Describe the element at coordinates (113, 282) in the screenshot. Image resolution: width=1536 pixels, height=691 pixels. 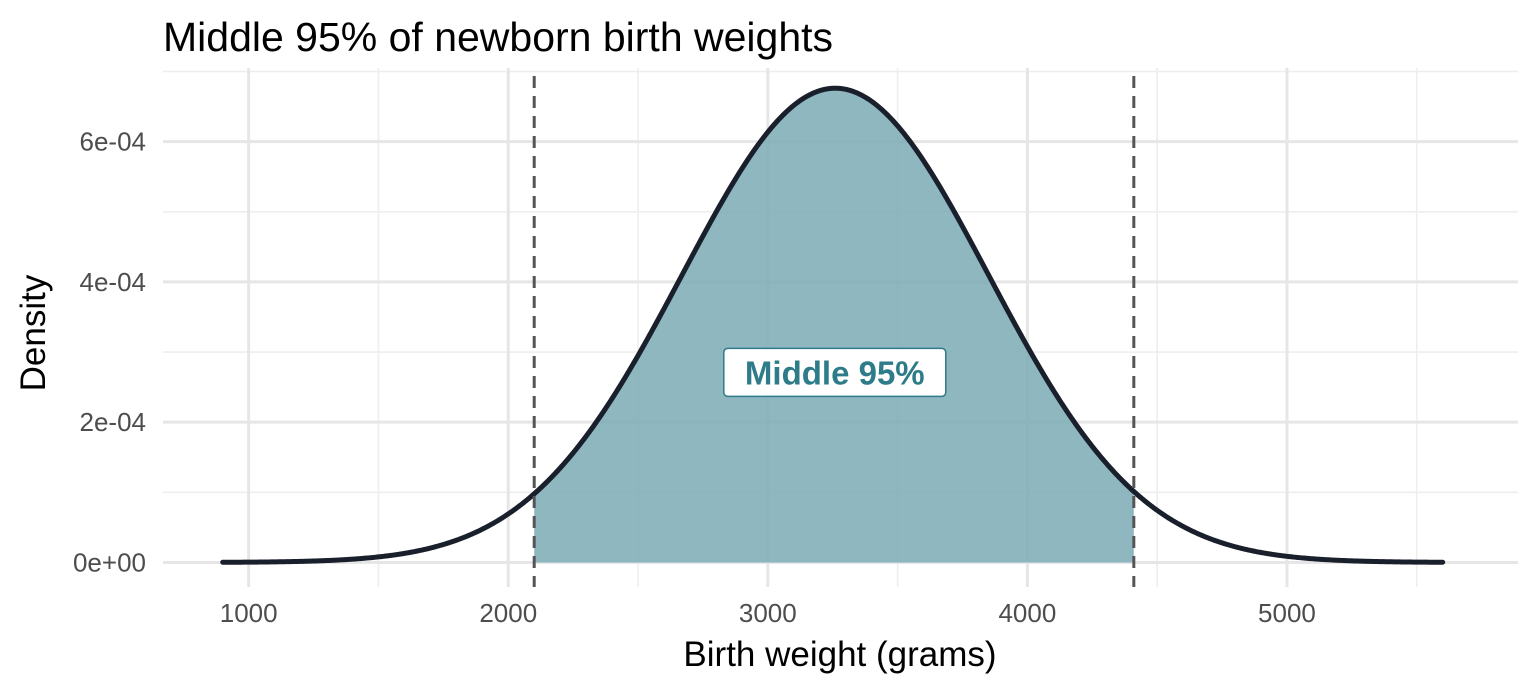
I see `y-tick-label: 4e-04` at that location.